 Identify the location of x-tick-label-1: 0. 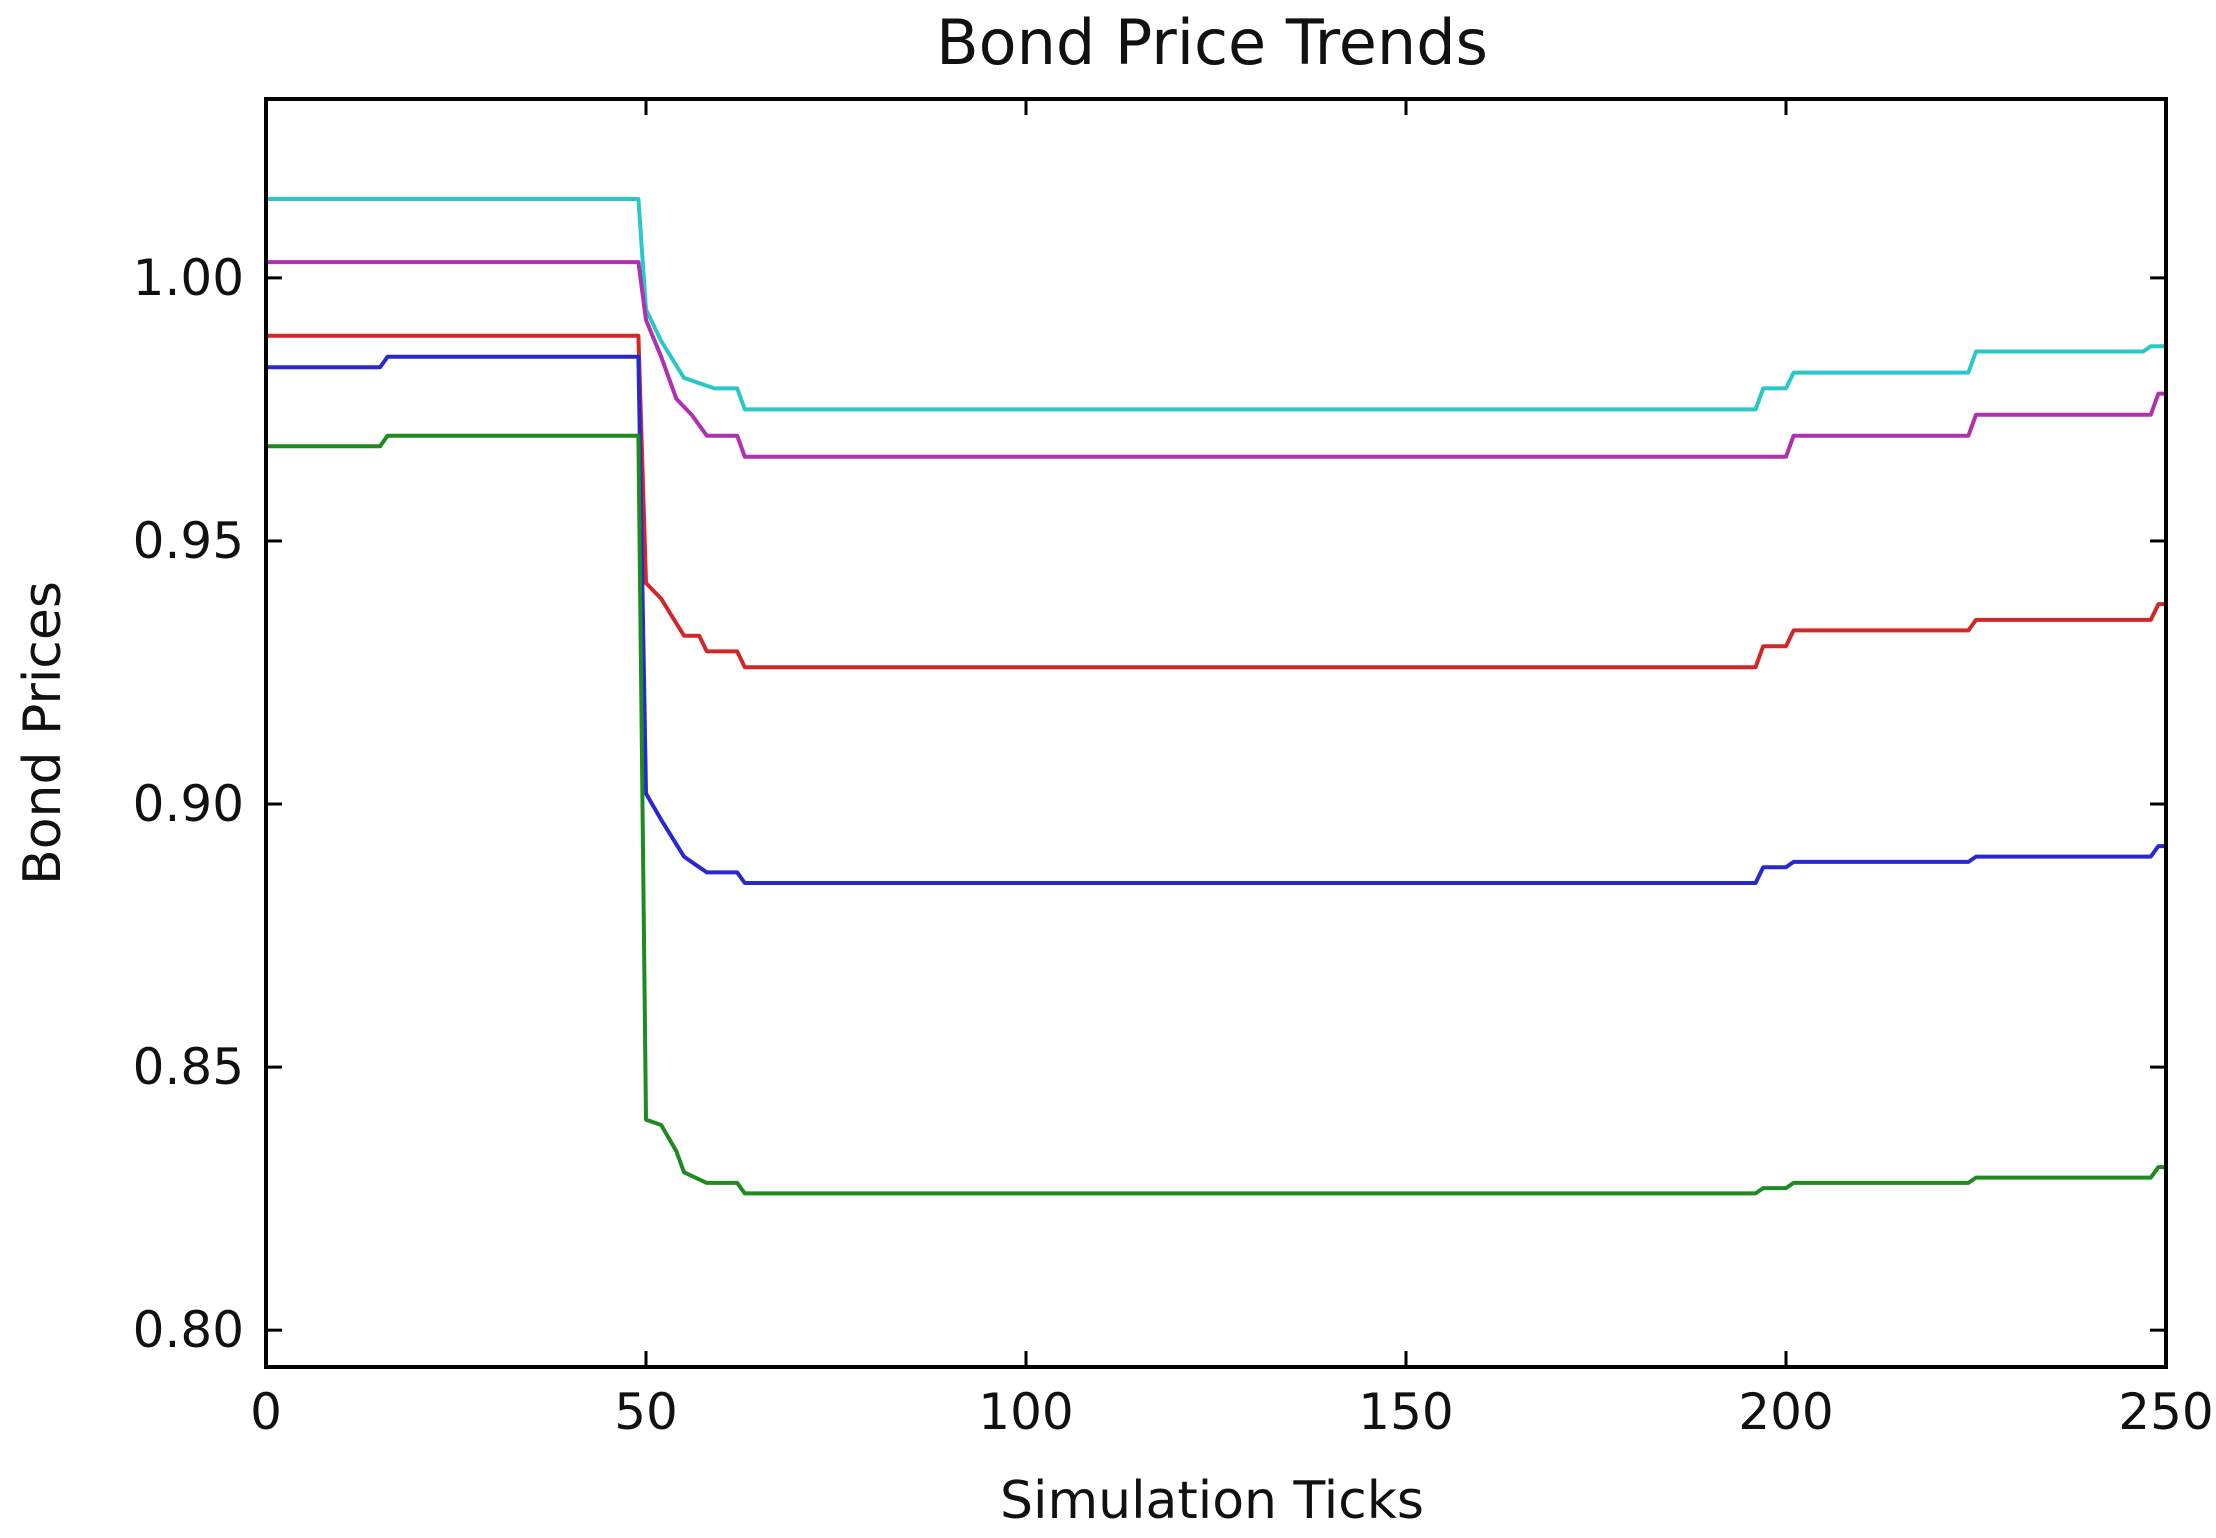
(266, 1412).